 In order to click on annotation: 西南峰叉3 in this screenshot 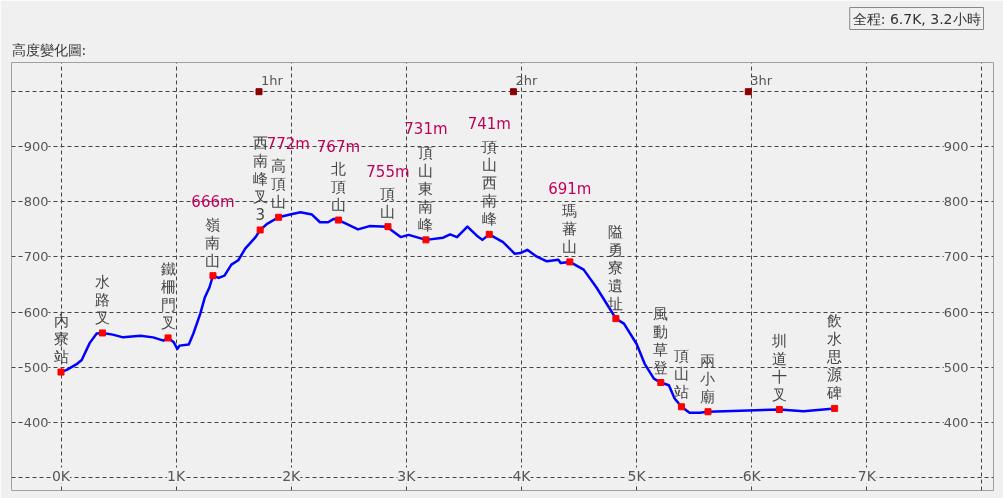, I will do `click(260, 178)`.